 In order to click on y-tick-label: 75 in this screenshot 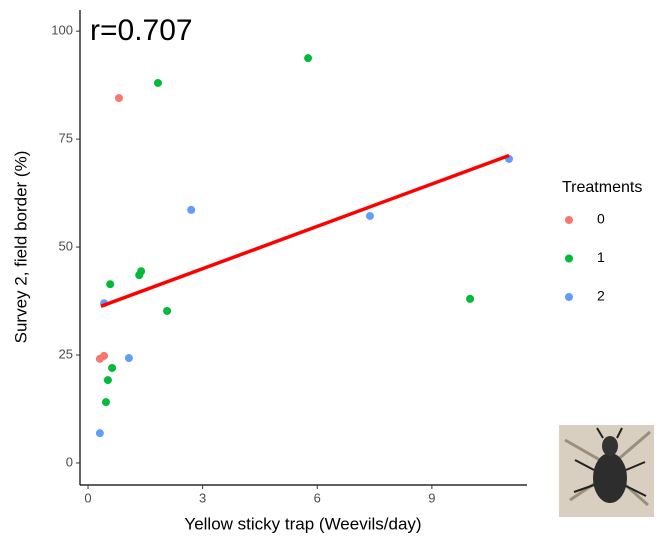, I will do `click(66, 138)`.